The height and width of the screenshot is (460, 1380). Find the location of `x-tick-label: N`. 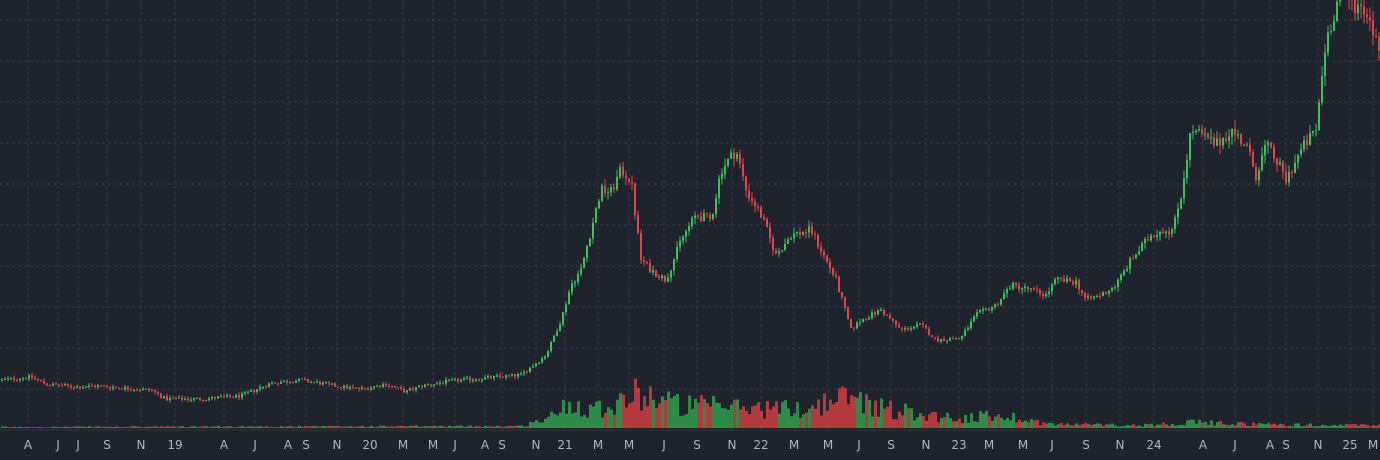

x-tick-label: N is located at coordinates (141, 445).